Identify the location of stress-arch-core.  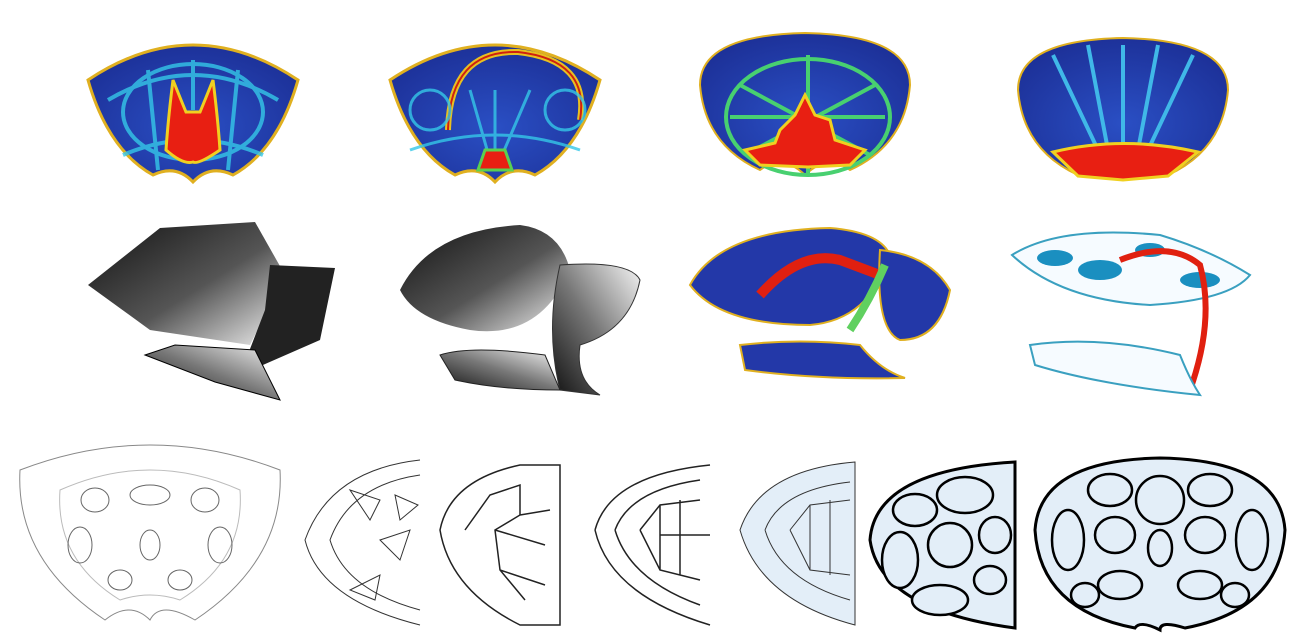
(515, 90).